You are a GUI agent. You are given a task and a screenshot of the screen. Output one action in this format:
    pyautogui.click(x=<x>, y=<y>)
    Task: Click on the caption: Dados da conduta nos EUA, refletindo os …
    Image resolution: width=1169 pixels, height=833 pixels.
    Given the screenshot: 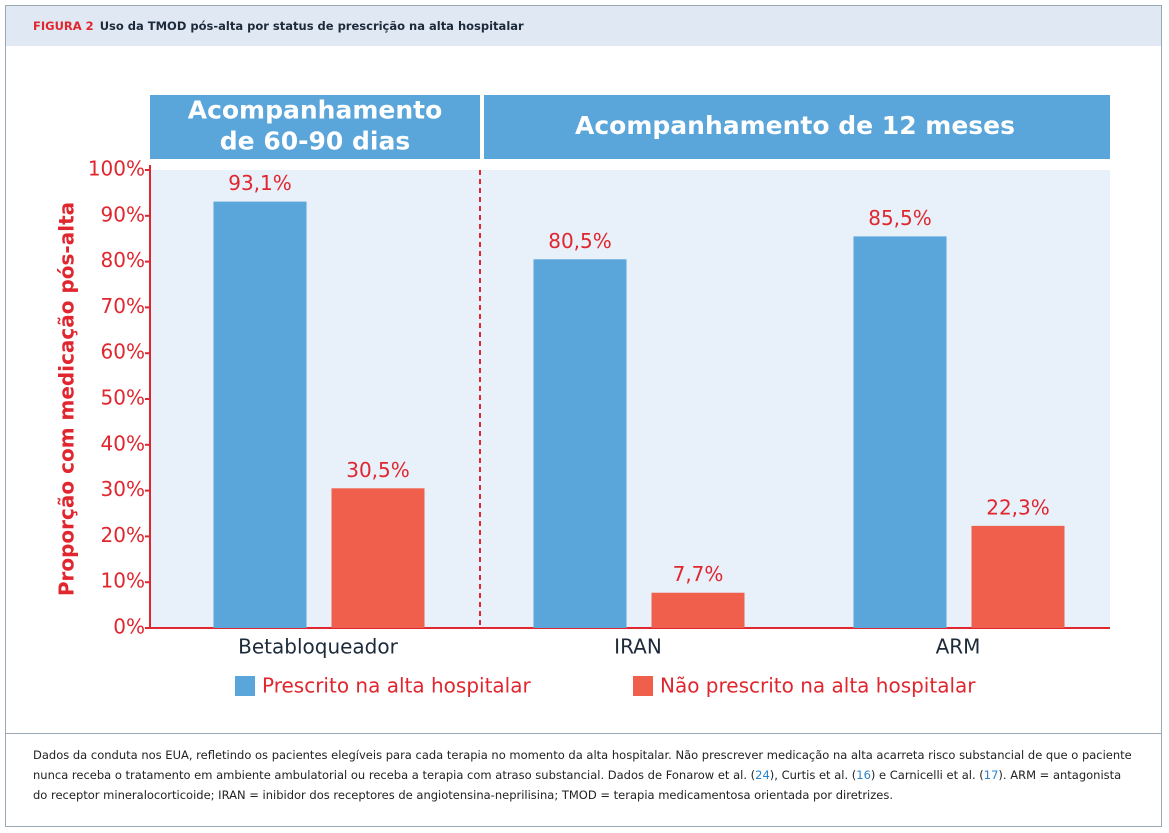 What is the action you would take?
    pyautogui.click(x=585, y=775)
    